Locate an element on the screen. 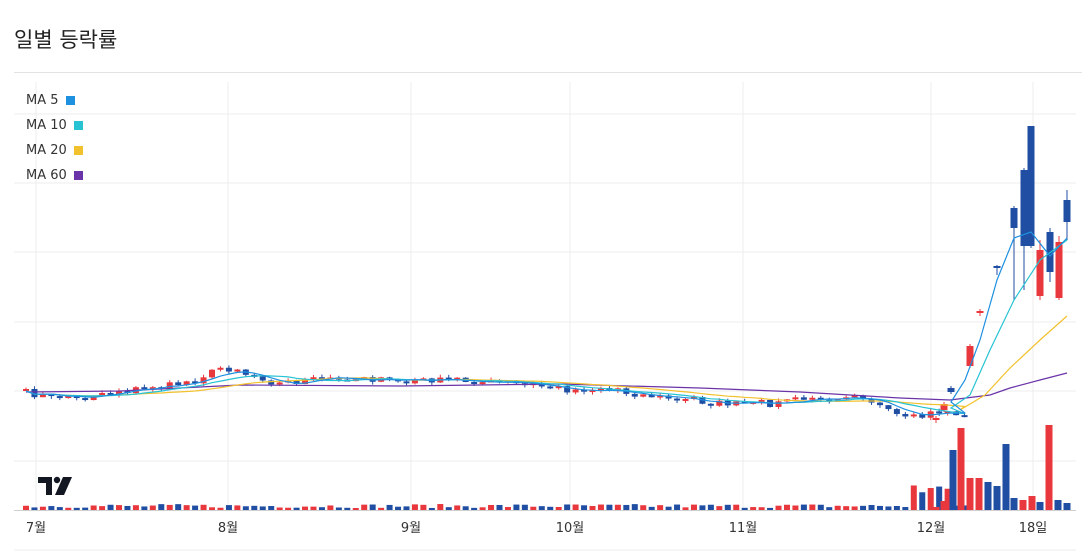  legend-item-ma60: MA 60 is located at coordinates (54, 175).